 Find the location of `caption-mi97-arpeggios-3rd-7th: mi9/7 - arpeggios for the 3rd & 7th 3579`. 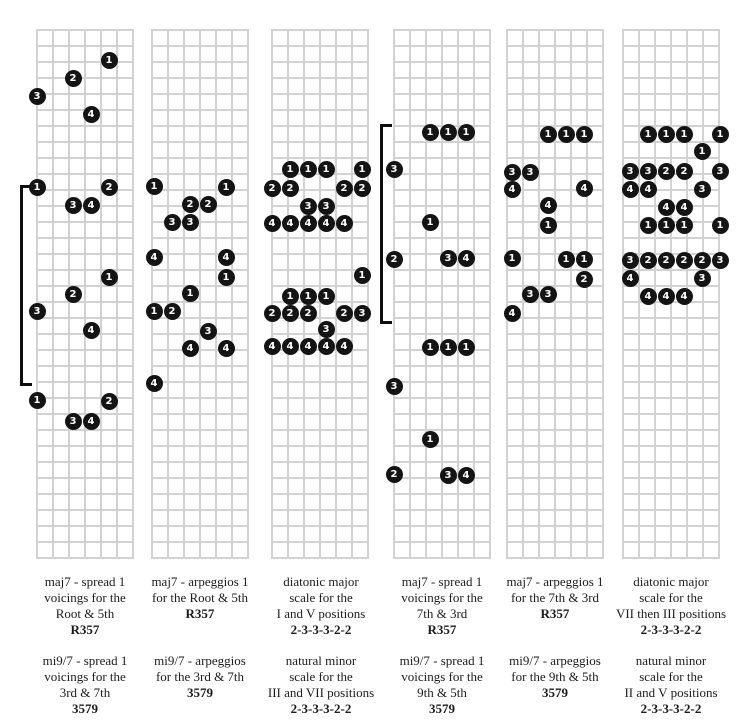

caption-mi97-arpeggios-3rd-7th: mi9/7 - arpeggios for the 3rd & 7th 3579 is located at coordinates (200, 677).